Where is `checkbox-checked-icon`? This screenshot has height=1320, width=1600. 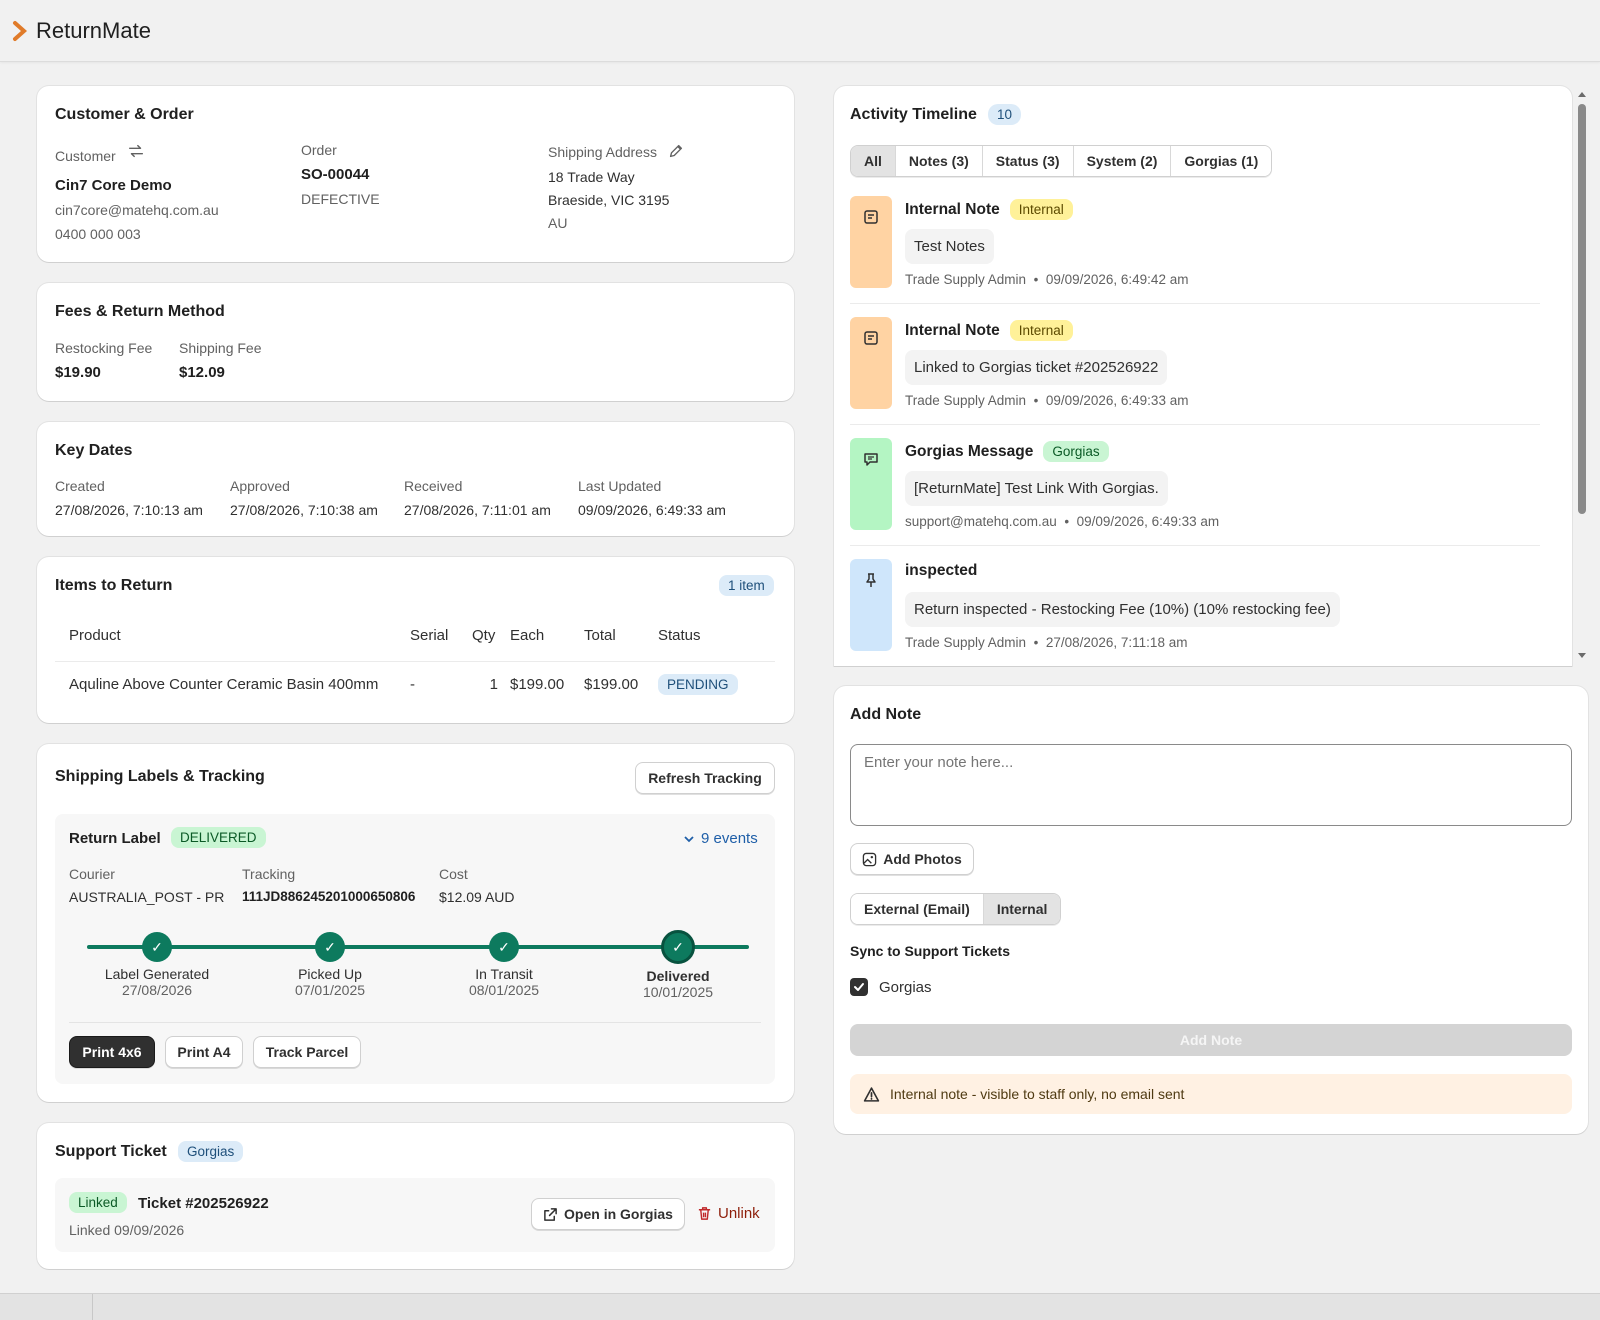 checkbox-checked-icon is located at coordinates (859, 987).